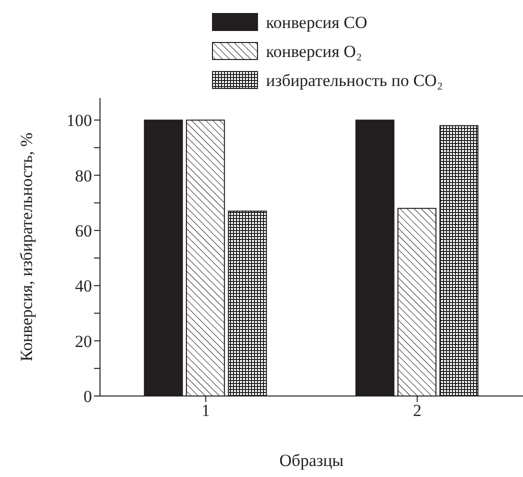 Image resolution: width=523 pixels, height=477 pixels. Describe the element at coordinates (79, 120) in the screenshot. I see `y-tick-label: 100` at that location.